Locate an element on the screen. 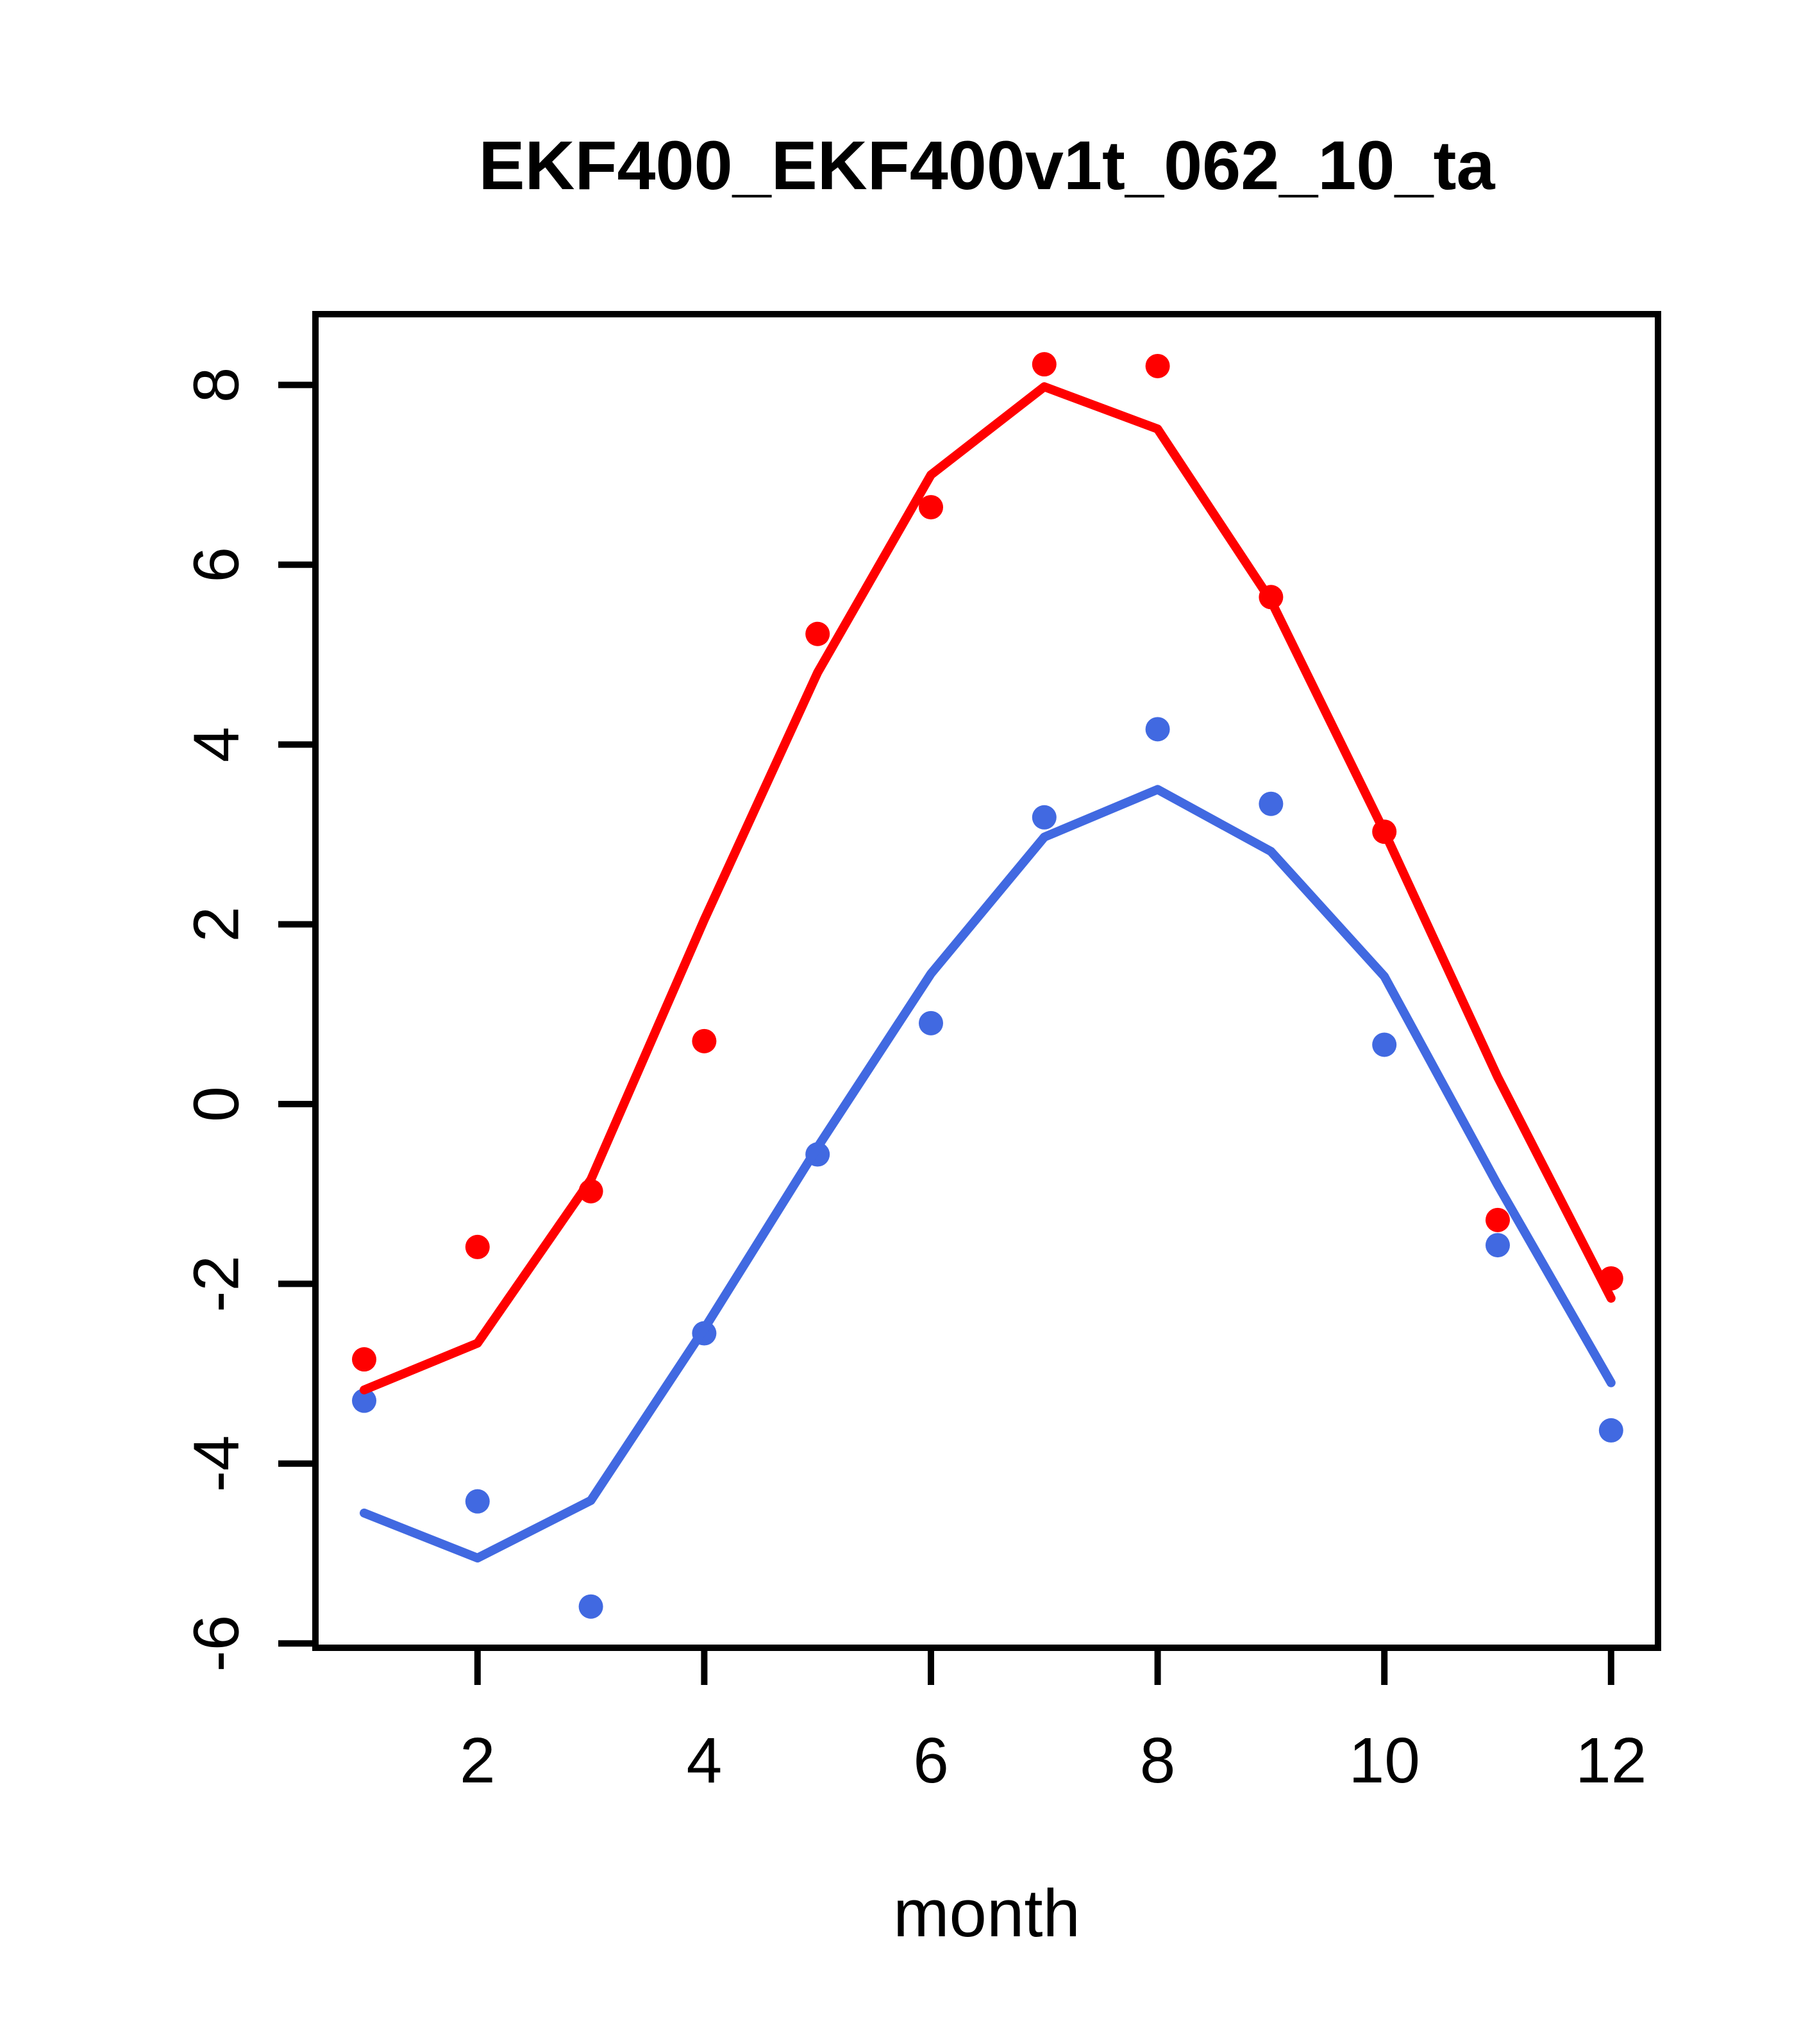  y-tick-label: -2 is located at coordinates (216, 1283).